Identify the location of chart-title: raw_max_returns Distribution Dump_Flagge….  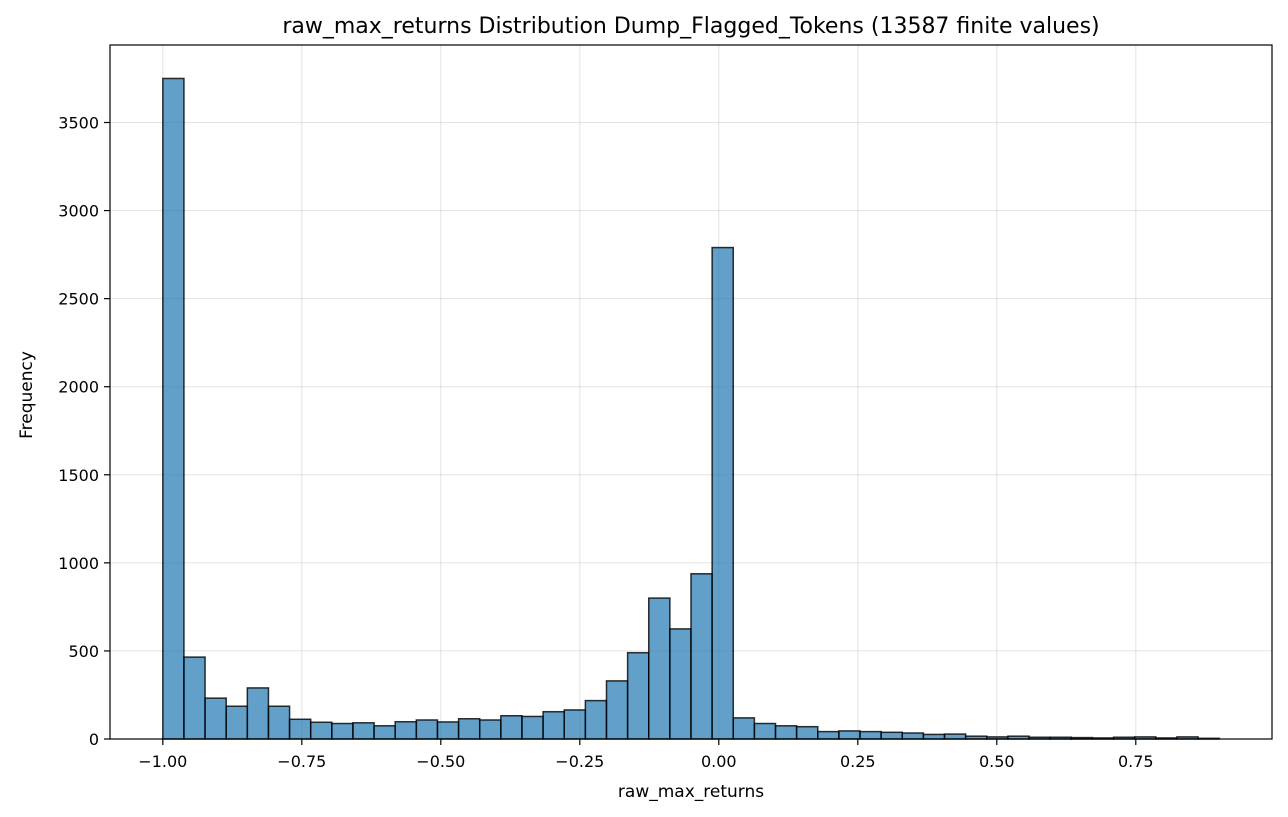
(690, 26).